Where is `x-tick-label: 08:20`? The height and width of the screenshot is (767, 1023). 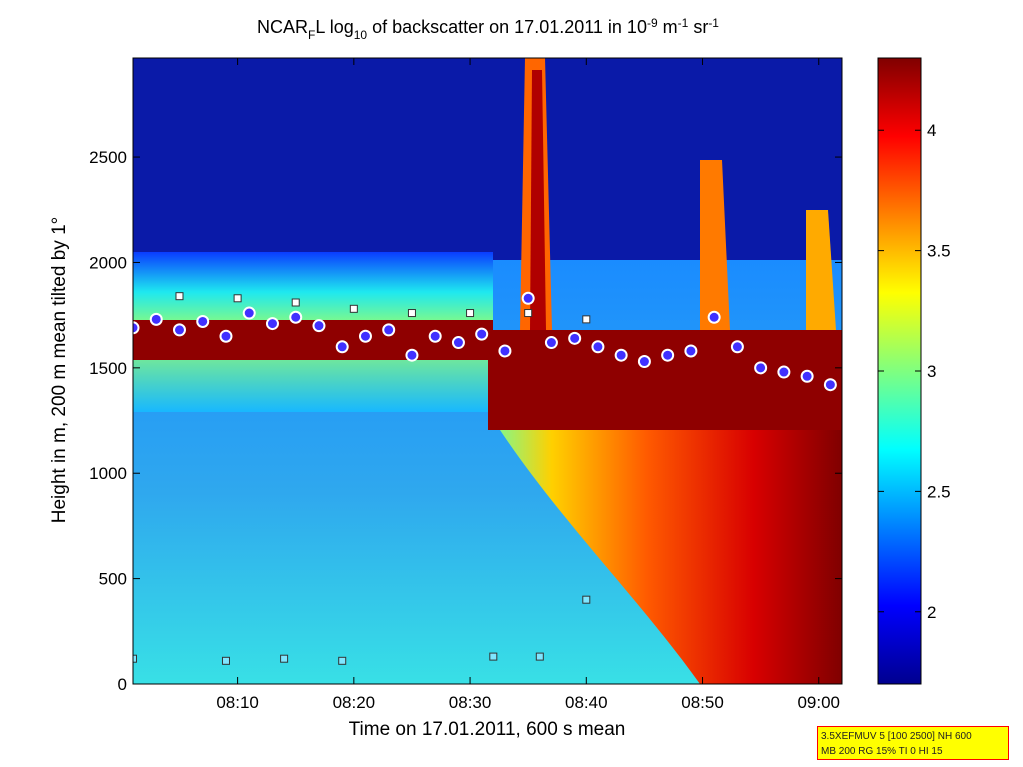 x-tick-label: 08:20 is located at coordinates (354, 702).